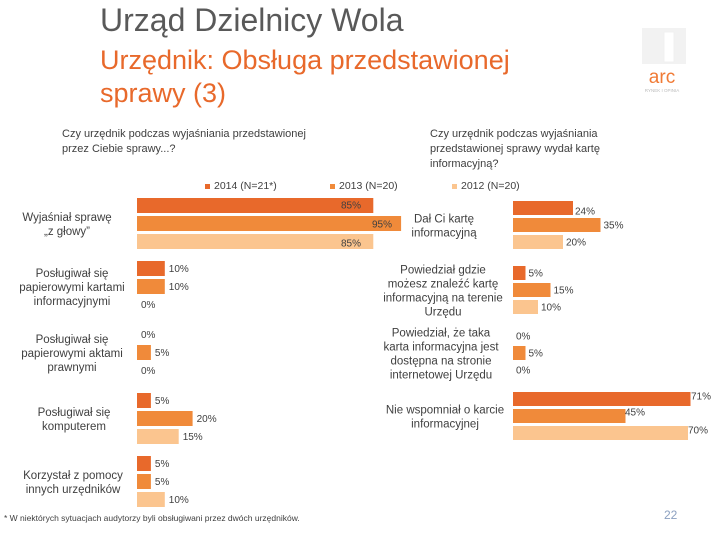  I want to click on right-bar-2-2014, so click(519, 273).